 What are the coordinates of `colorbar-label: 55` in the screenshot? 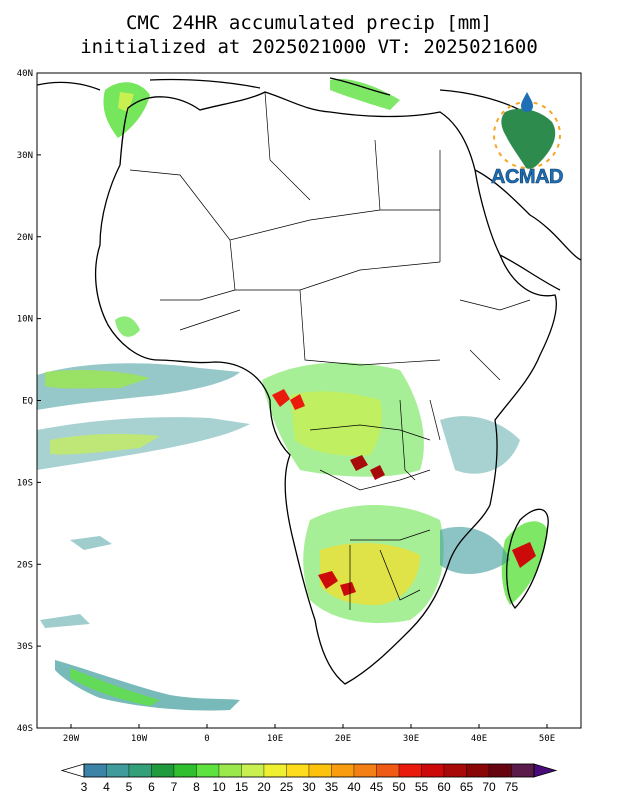 It's located at (422, 787).